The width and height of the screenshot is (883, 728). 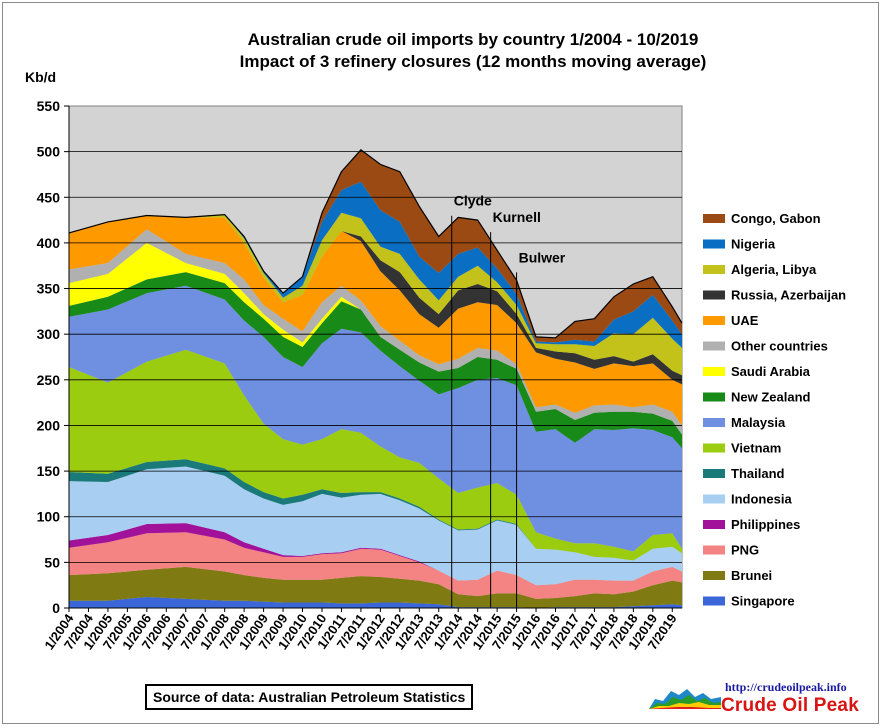 What do you see at coordinates (714, 575) in the screenshot?
I see `legend-swatch-brunei` at bounding box center [714, 575].